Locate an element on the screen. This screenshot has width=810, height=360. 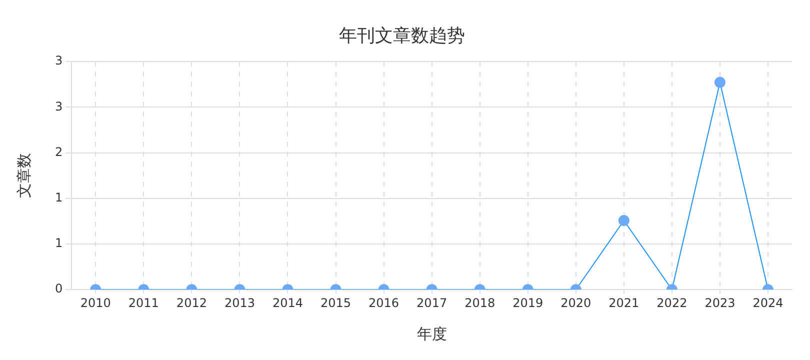
x-tick-label: 2024 is located at coordinates (768, 303).